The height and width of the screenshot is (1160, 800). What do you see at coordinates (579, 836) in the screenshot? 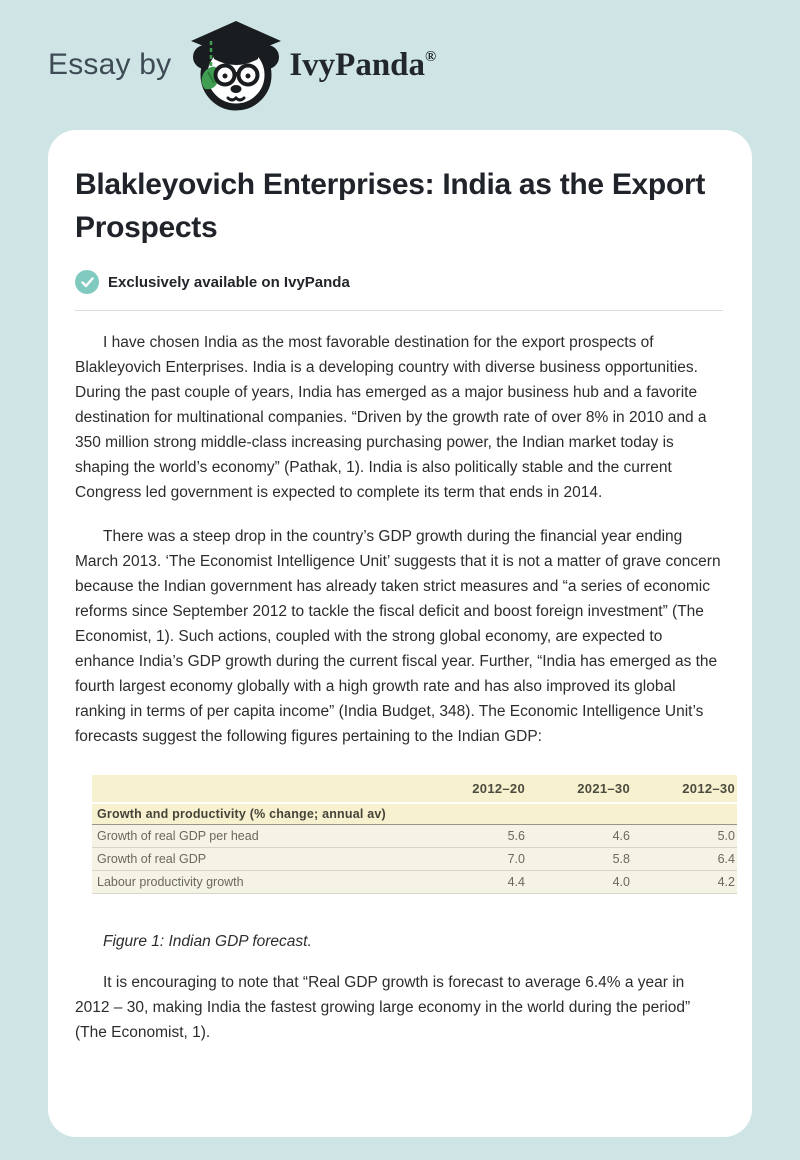
I see `row-value: 4.6` at bounding box center [579, 836].